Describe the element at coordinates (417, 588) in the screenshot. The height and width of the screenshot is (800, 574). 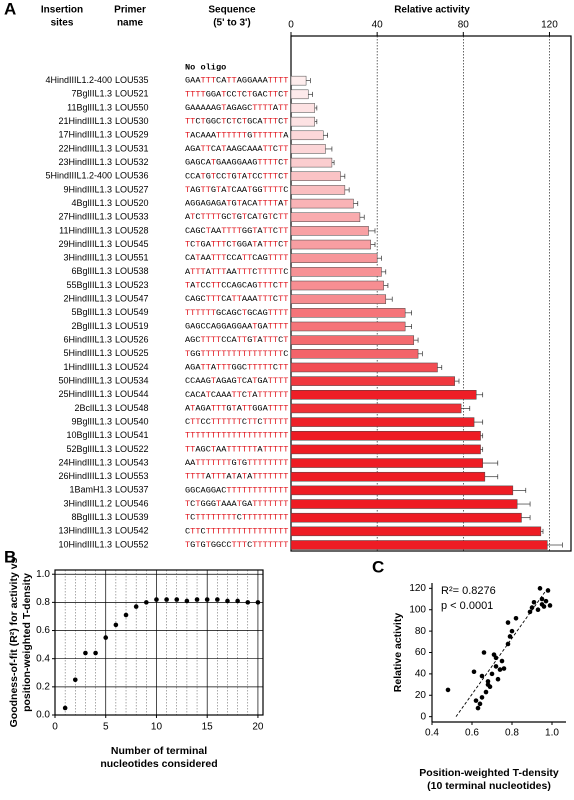
I see `y-tick-label: 120` at that location.